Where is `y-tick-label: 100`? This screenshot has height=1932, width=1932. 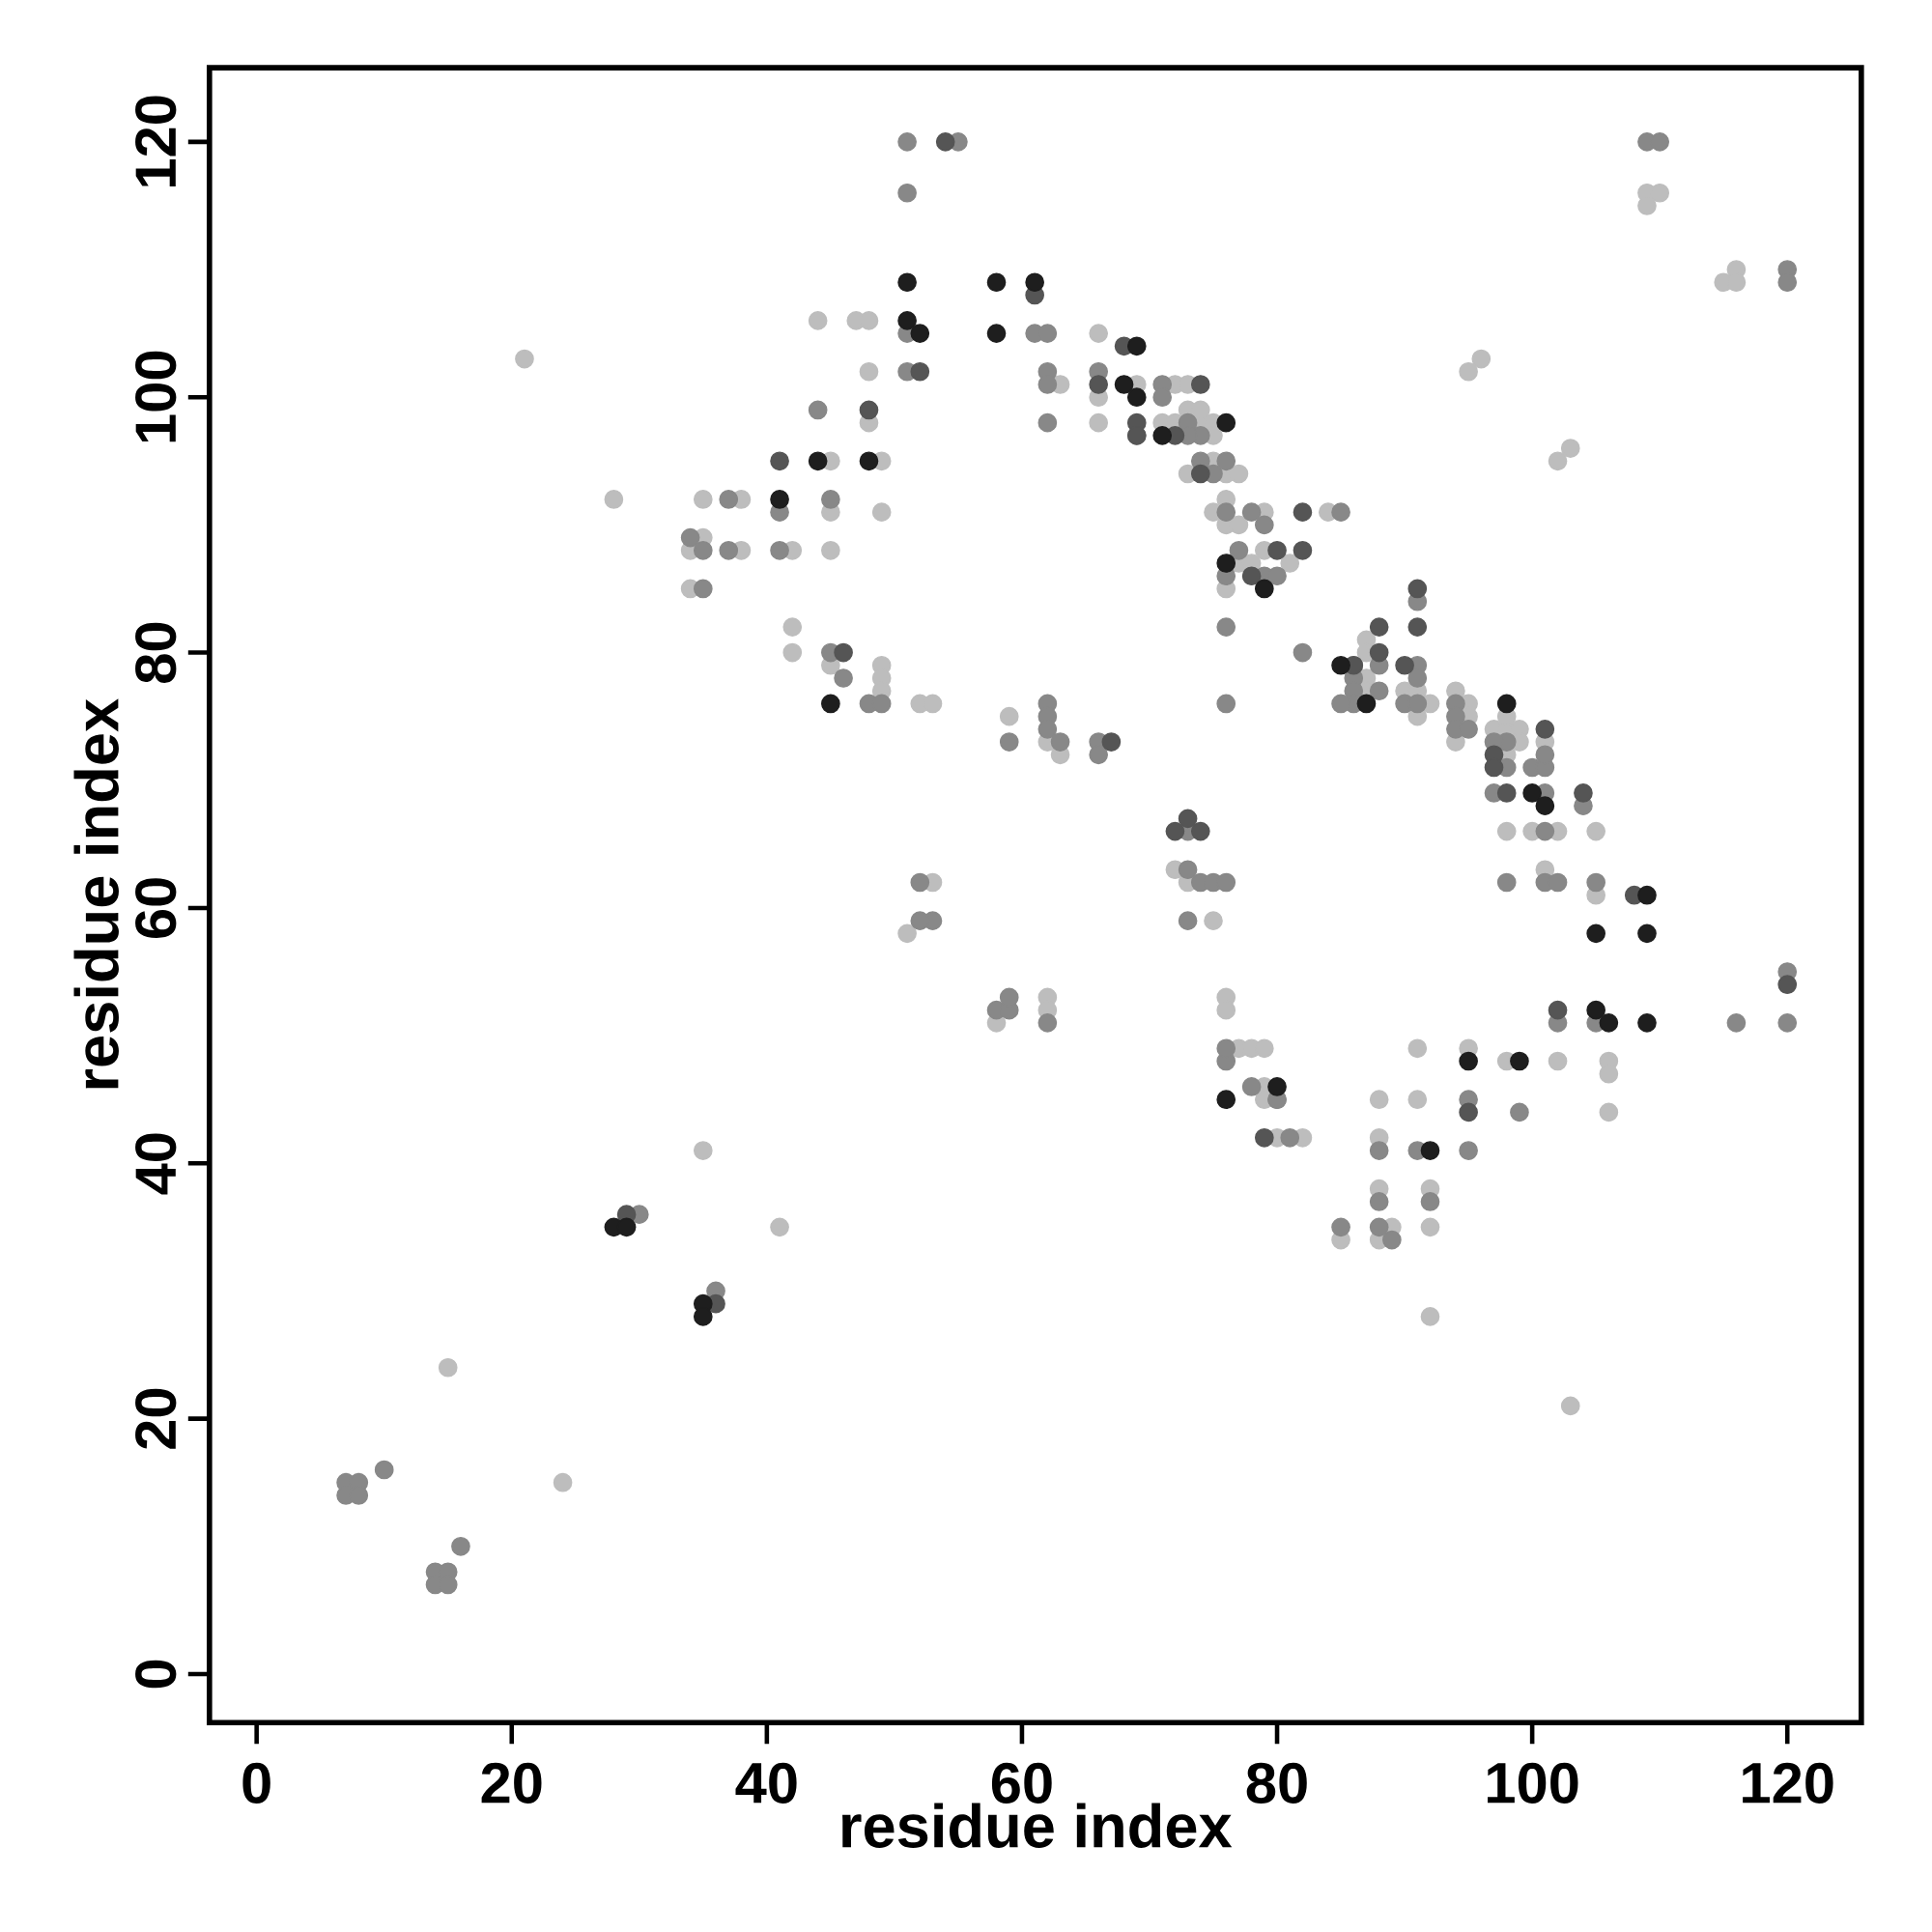 y-tick-label: 100 is located at coordinates (156, 396).